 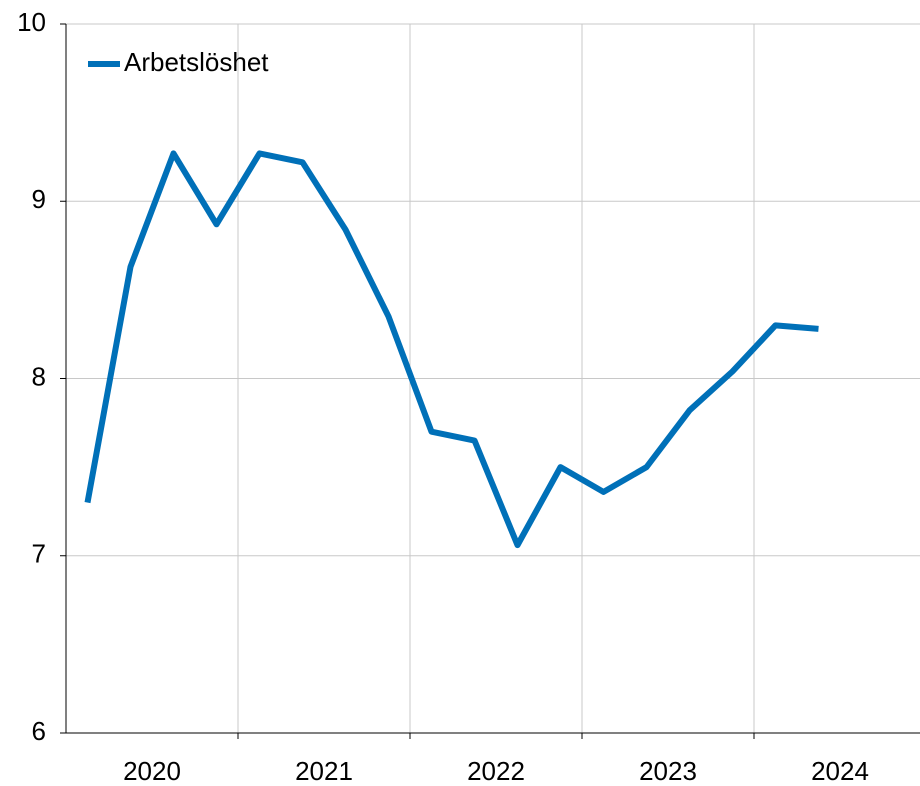 What do you see at coordinates (668, 771) in the screenshot?
I see `x-tick-label: 2023` at bounding box center [668, 771].